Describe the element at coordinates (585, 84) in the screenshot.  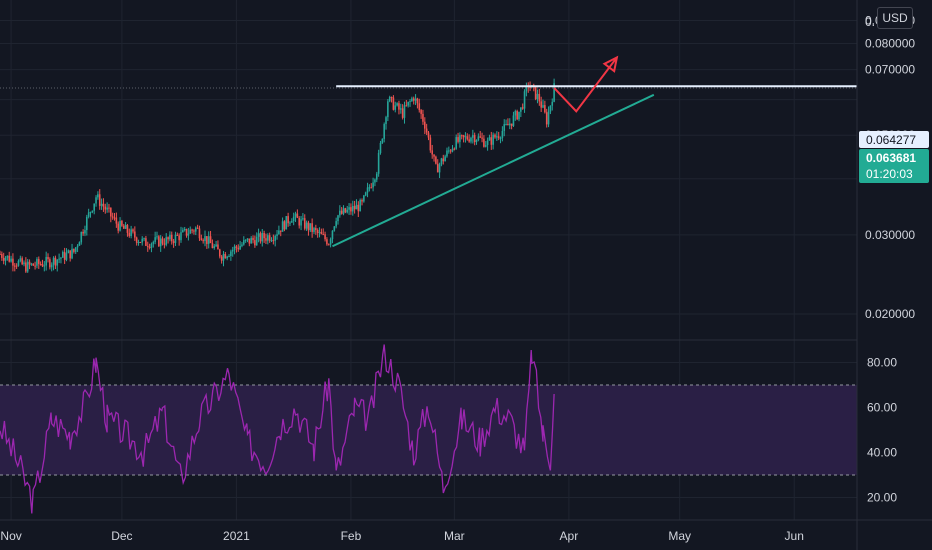
I see `projection-arrow-path` at that location.